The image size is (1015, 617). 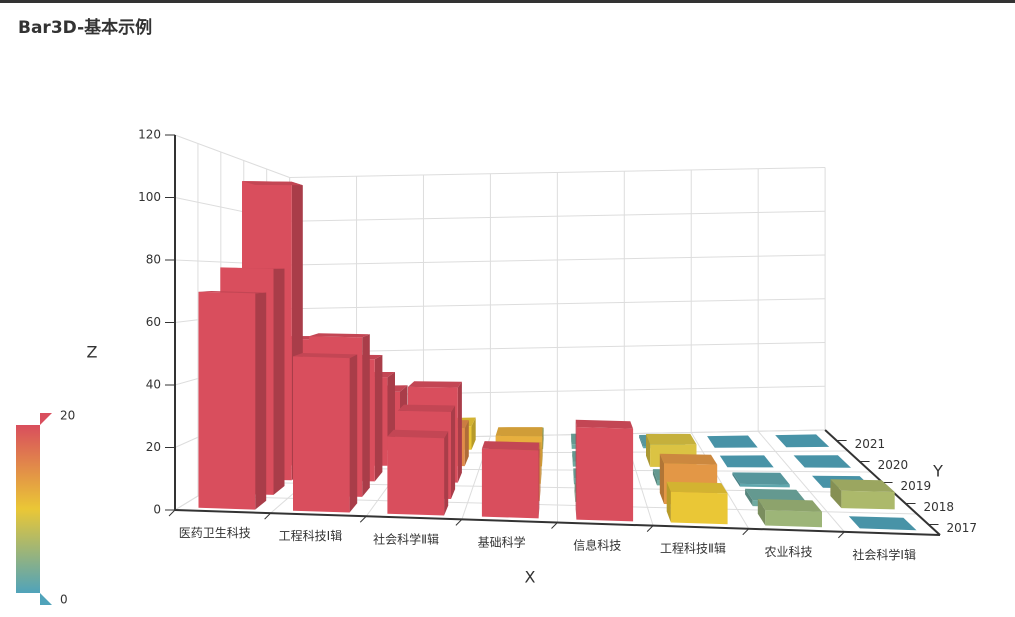 I want to click on y-tick-label: 2019, so click(x=916, y=486).